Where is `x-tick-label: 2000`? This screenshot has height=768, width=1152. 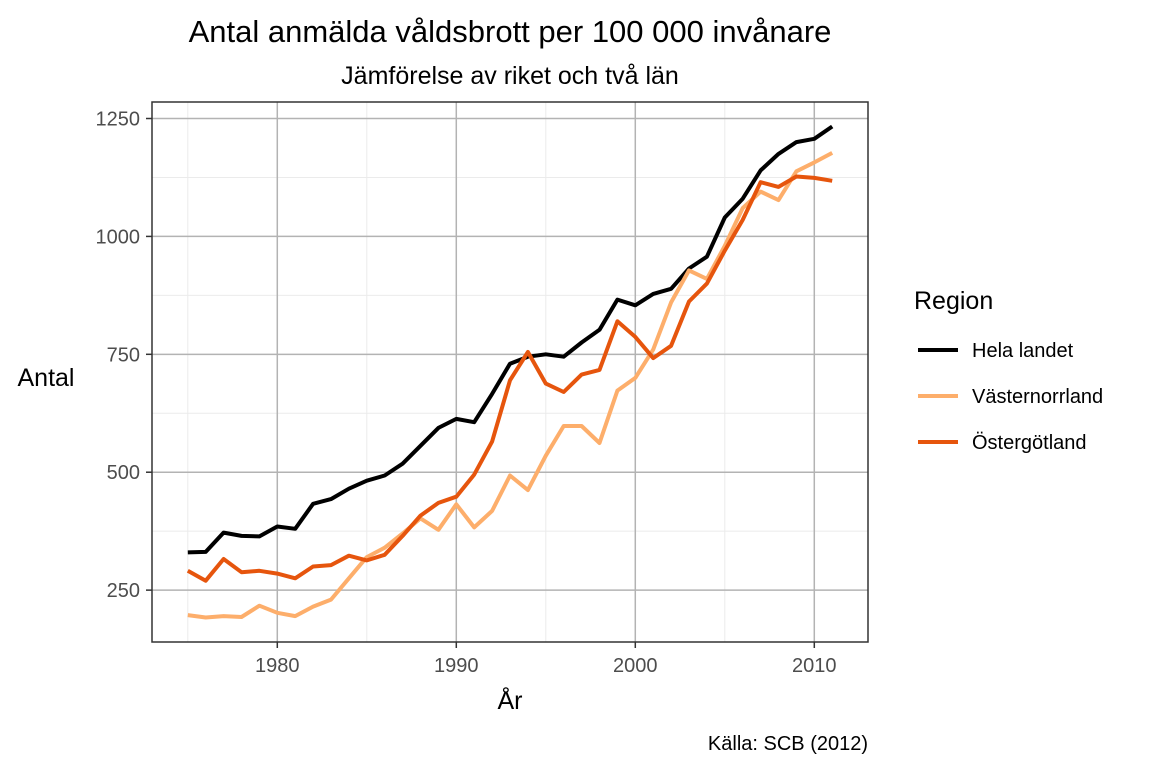 x-tick-label: 2000 is located at coordinates (635, 666).